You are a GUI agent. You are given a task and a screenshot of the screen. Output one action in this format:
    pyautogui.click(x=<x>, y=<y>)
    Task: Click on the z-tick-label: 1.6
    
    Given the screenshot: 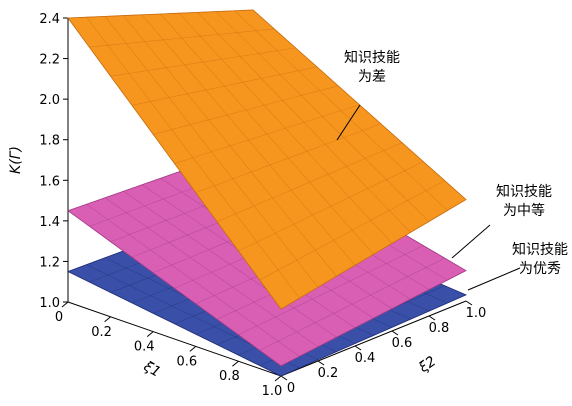 What is the action you would take?
    pyautogui.click(x=49, y=181)
    